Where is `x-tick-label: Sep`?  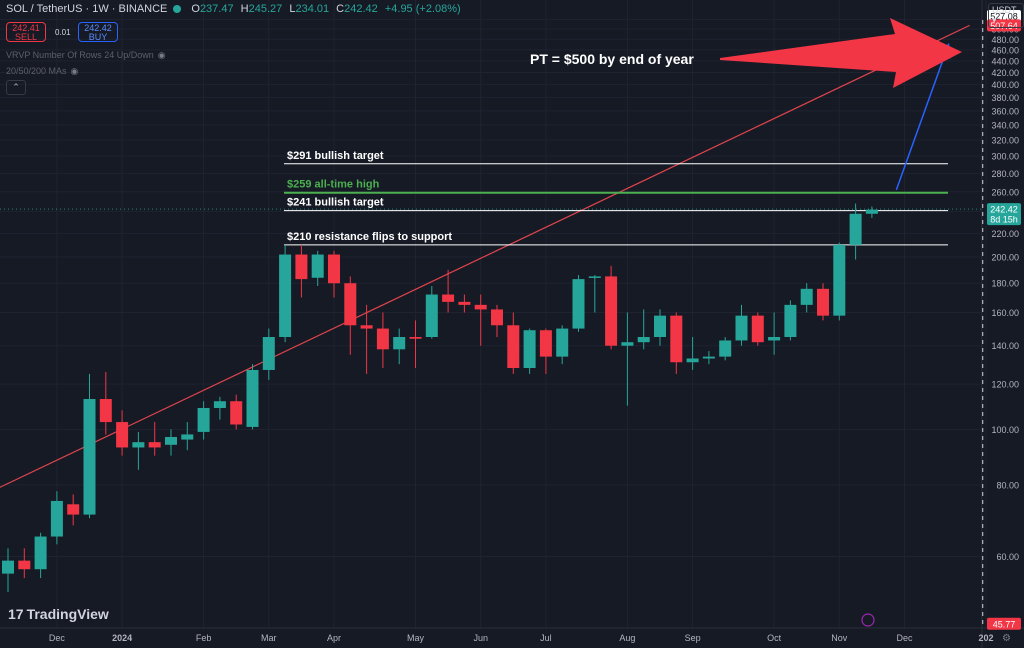 x-tick-label: Sep is located at coordinates (693, 638).